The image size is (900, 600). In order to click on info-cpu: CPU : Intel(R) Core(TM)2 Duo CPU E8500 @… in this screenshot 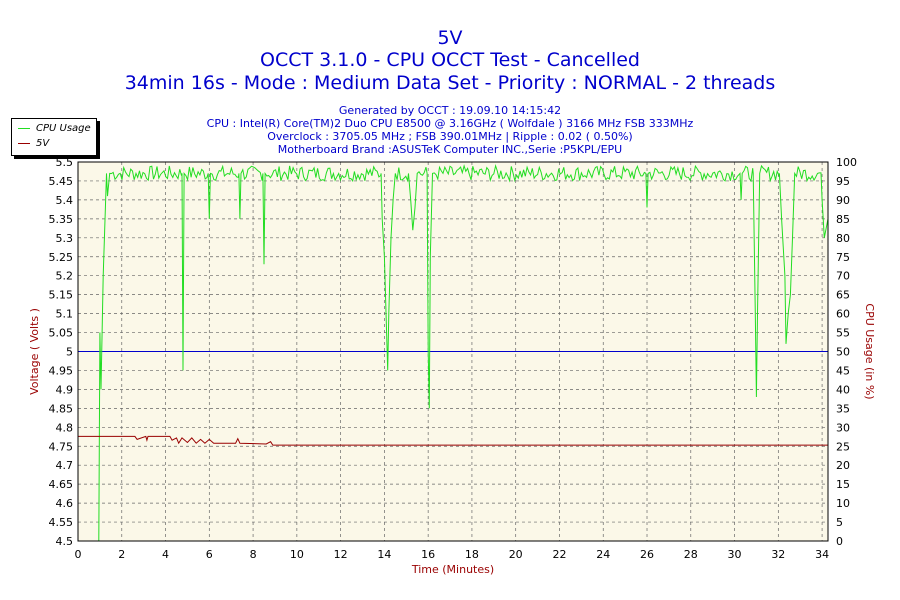, I will do `click(450, 123)`.